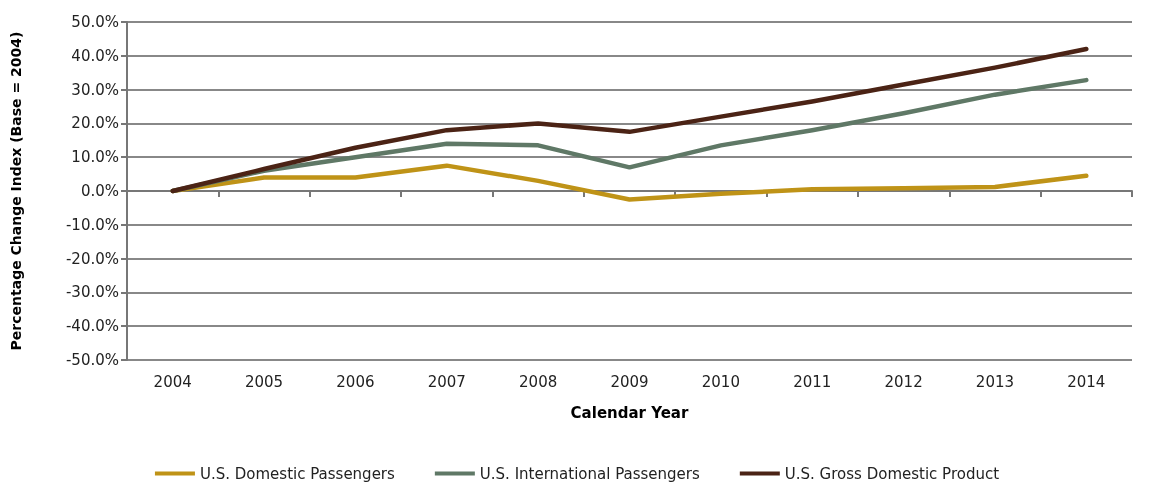 The height and width of the screenshot is (494, 1154). Describe the element at coordinates (629, 381) in the screenshot. I see `x-tick-label: 2009` at that location.